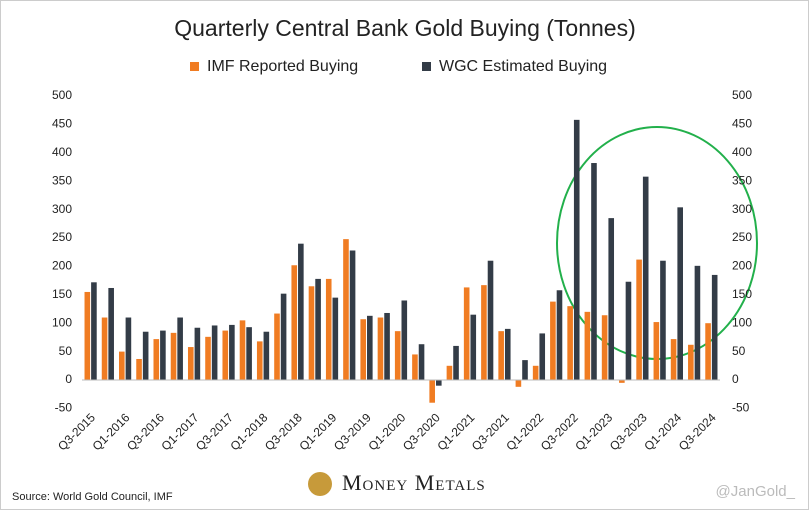 Image resolution: width=810 pixels, height=511 pixels. What do you see at coordinates (742, 124) in the screenshot?
I see `y2-tick-label: 450` at bounding box center [742, 124].